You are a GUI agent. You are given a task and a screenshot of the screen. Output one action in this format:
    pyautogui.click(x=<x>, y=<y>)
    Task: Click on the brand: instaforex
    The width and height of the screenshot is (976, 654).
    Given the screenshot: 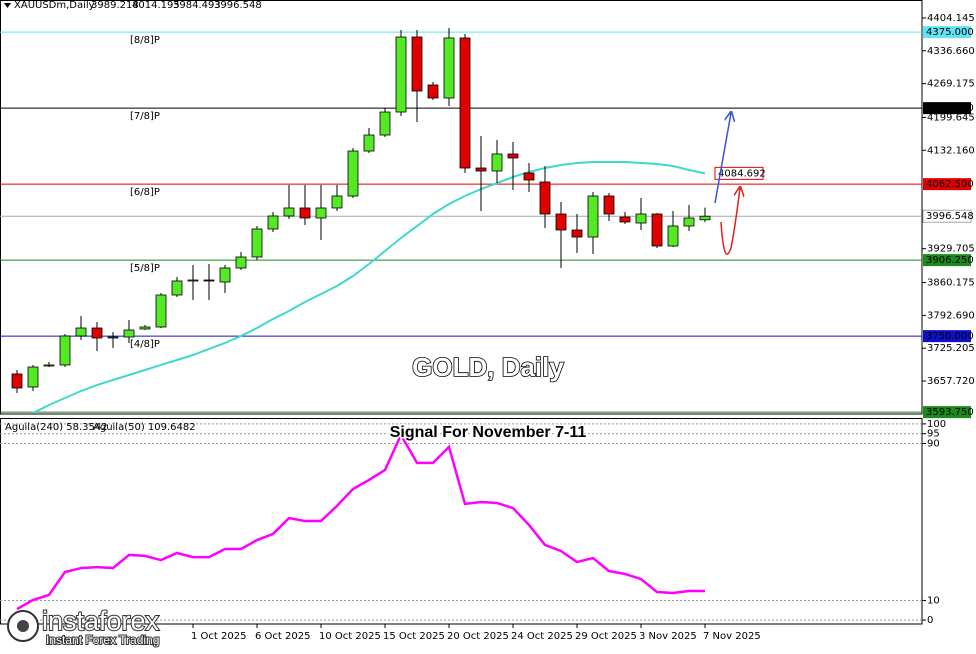 What is the action you would take?
    pyautogui.click(x=101, y=621)
    